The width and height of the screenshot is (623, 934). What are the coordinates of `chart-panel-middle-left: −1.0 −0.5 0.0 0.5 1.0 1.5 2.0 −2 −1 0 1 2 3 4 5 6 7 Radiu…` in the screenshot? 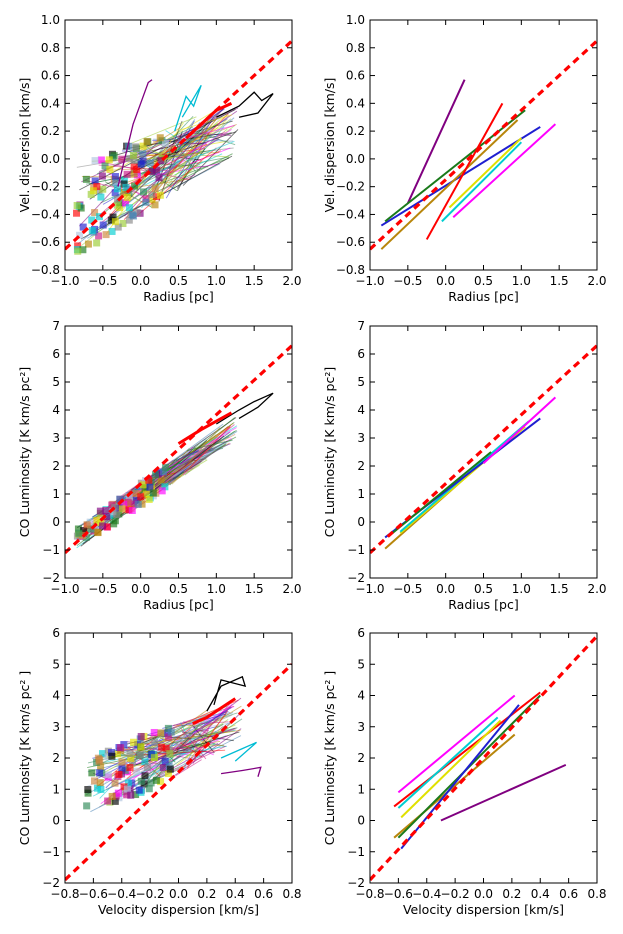 It's located at (159, 465).